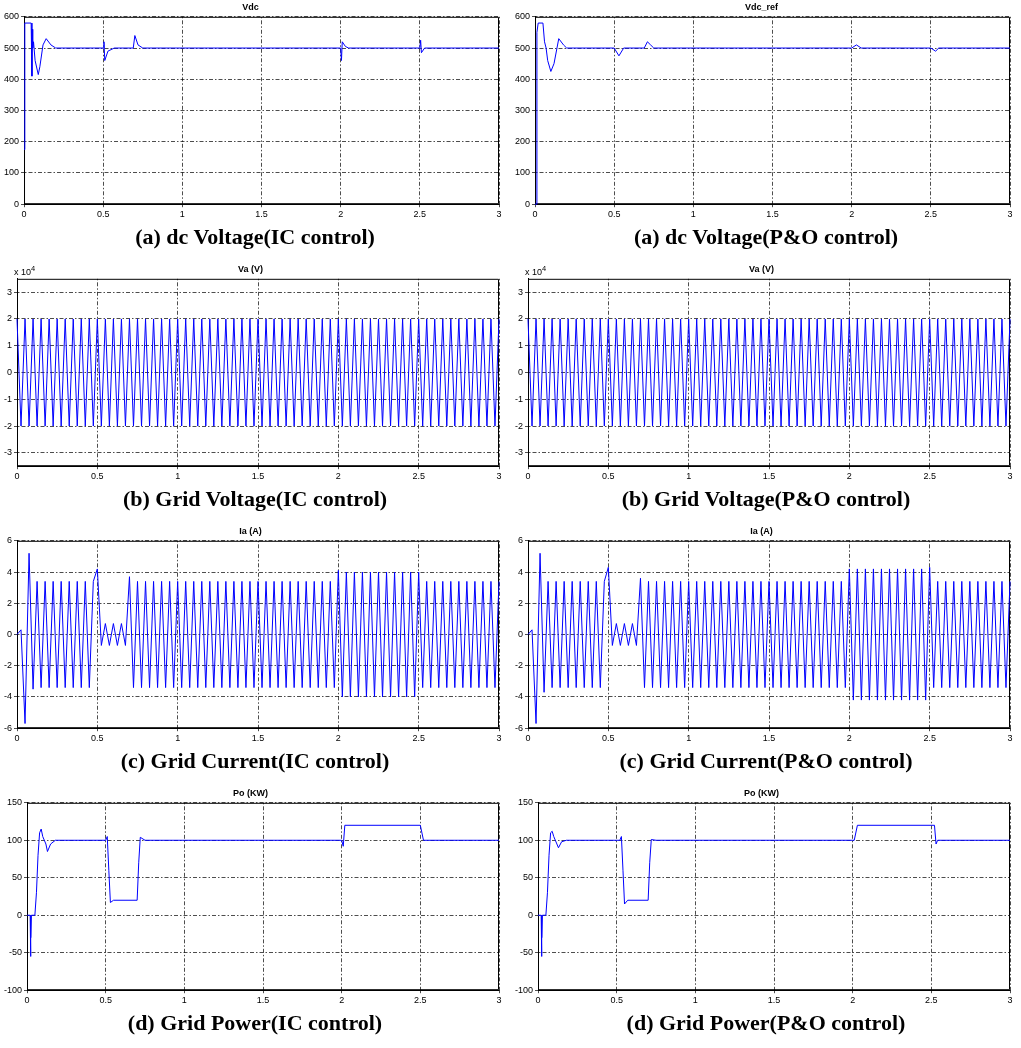 Image resolution: width=1021 pixels, height=1048 pixels. What do you see at coordinates (14, 802) in the screenshot?
I see `y-tick-label: 150` at bounding box center [14, 802].